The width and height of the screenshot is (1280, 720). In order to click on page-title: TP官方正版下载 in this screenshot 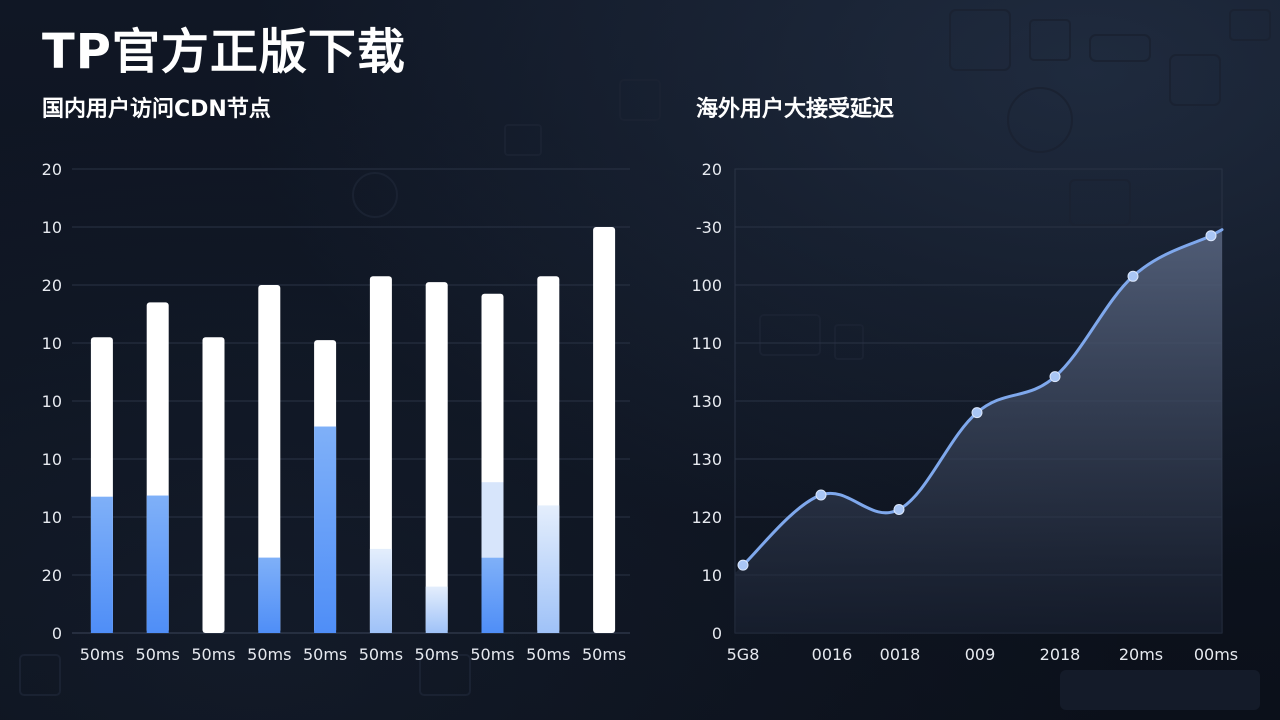, I will do `click(224, 52)`.